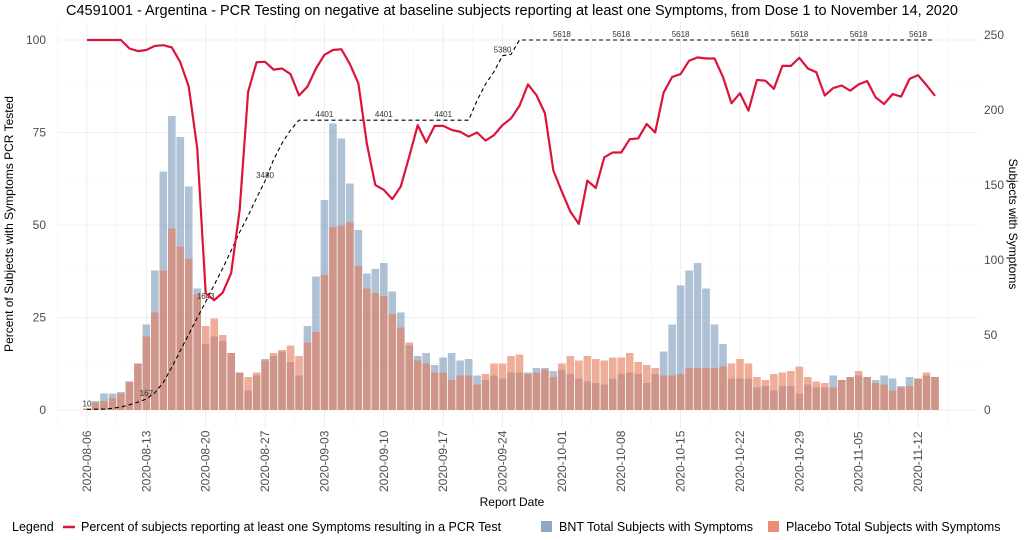  What do you see at coordinates (36, 40) in the screenshot?
I see `y-tick-label: 100` at bounding box center [36, 40].